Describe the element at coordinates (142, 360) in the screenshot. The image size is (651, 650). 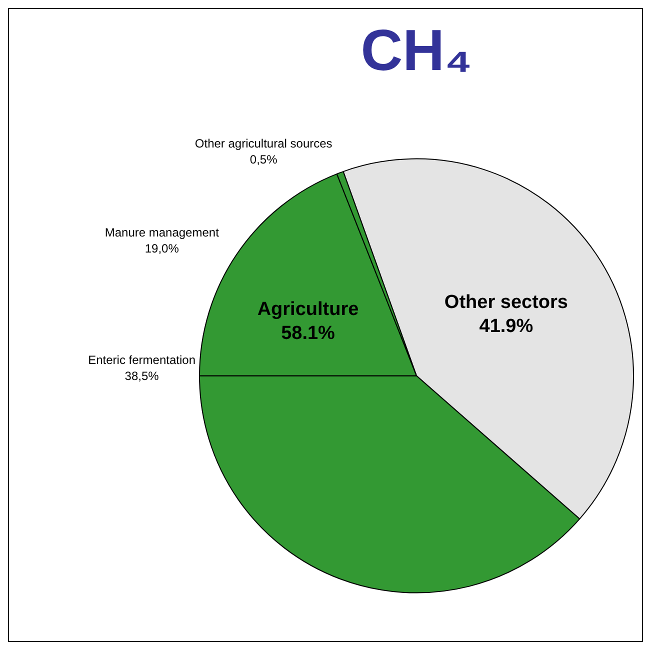
I see `slice-label: Enteric fermentation` at that location.